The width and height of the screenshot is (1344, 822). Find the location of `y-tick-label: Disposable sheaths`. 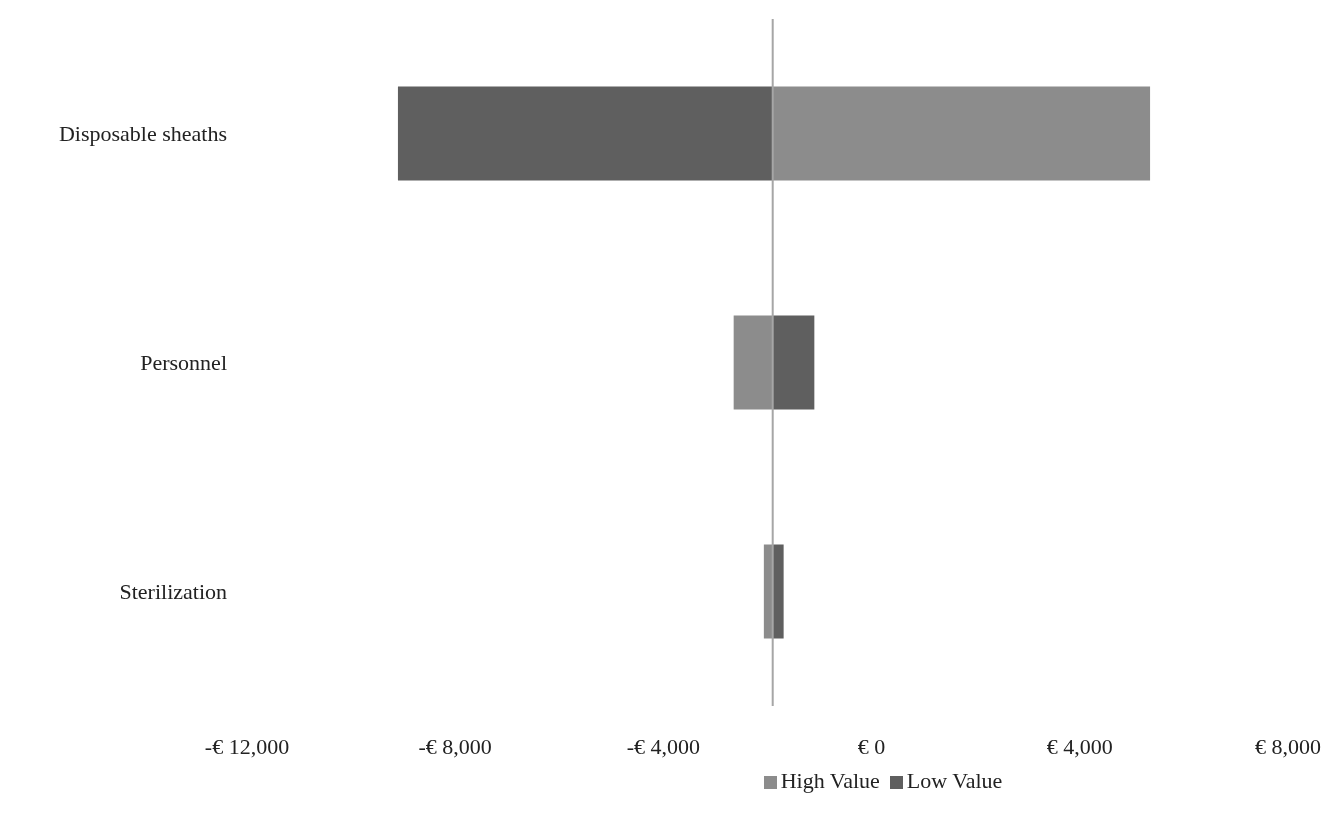

y-tick-label: Disposable sheaths is located at coordinates (142, 134).